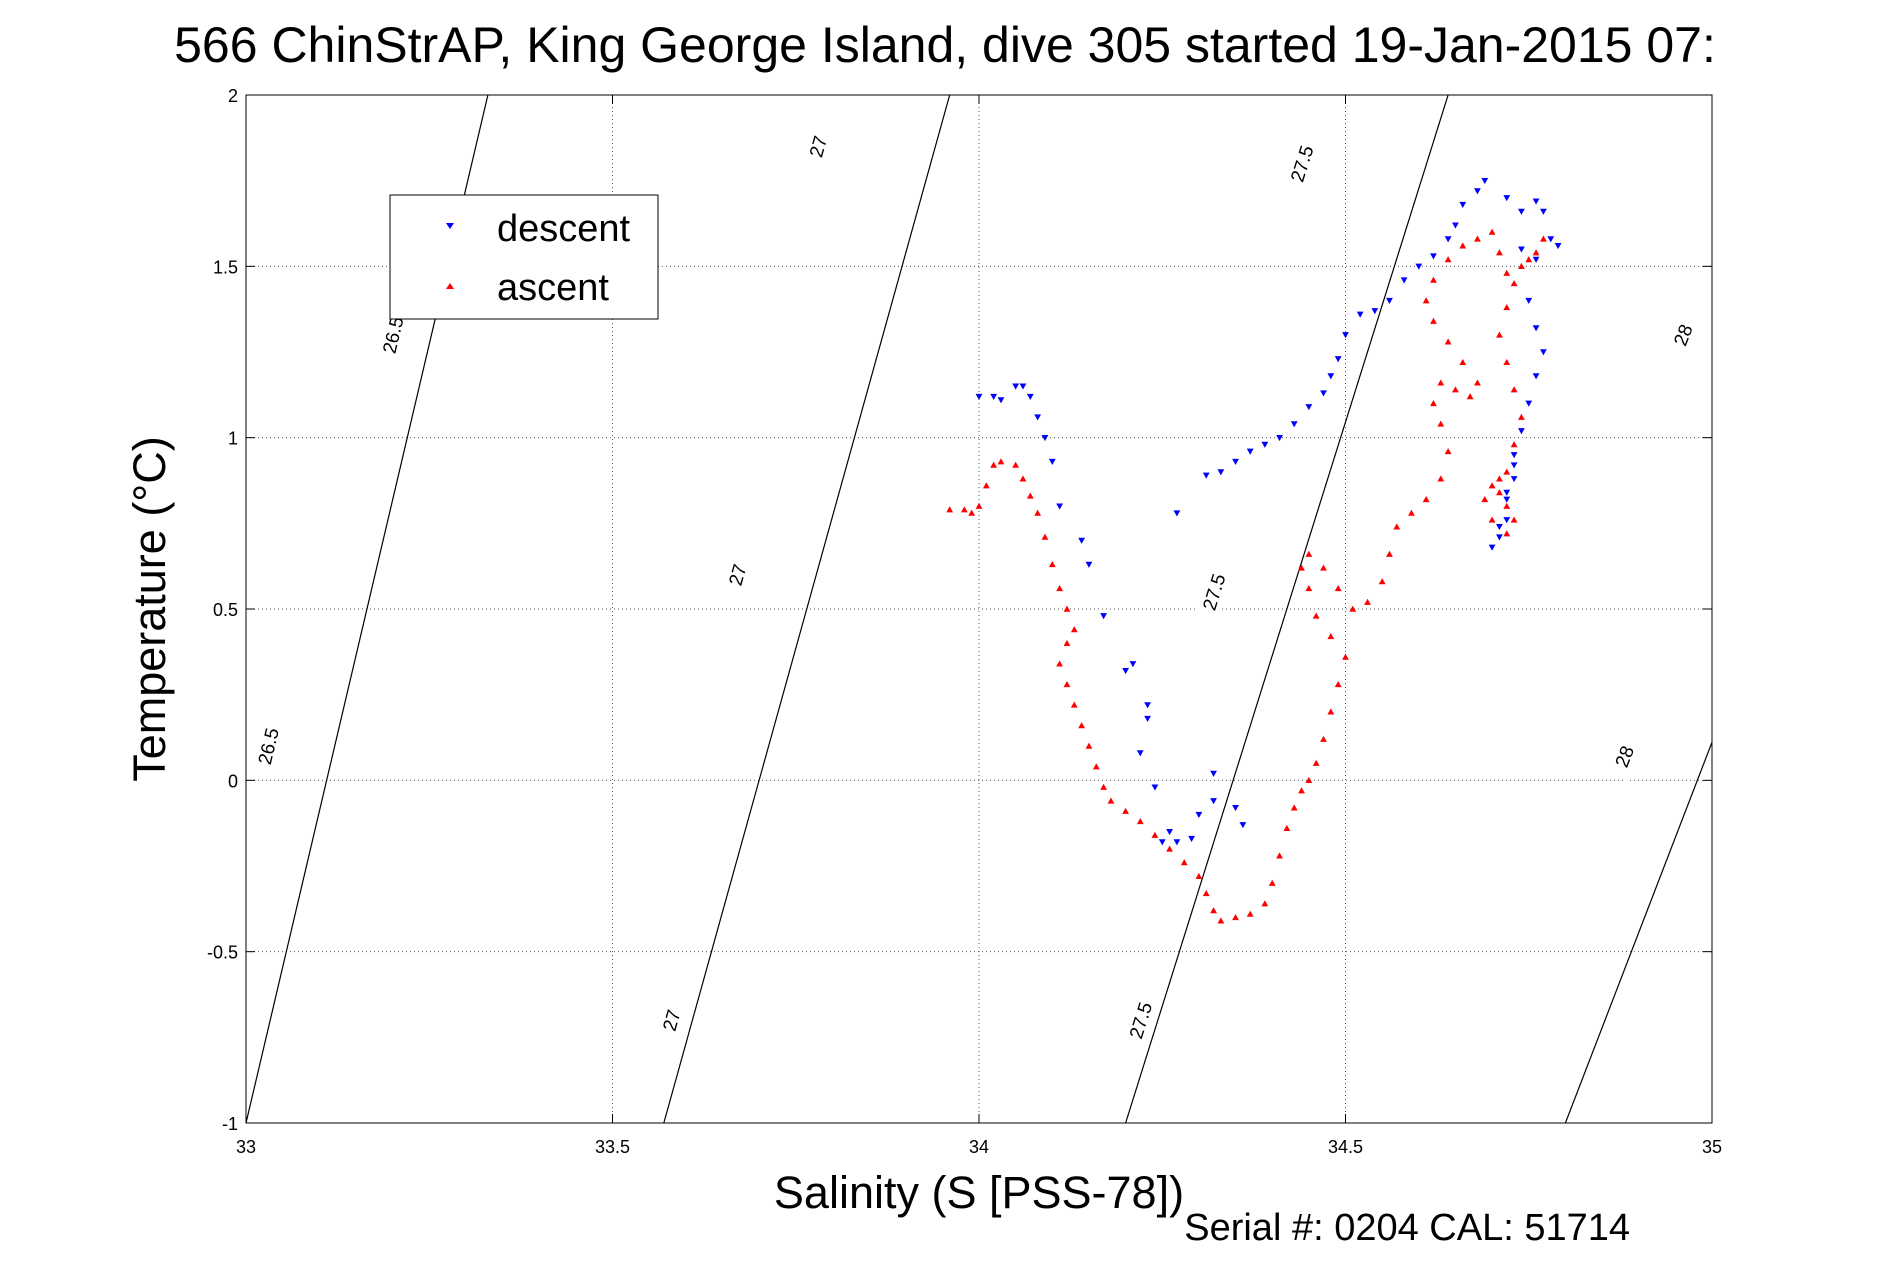  I want to click on legend-descent-marker, so click(450, 226).